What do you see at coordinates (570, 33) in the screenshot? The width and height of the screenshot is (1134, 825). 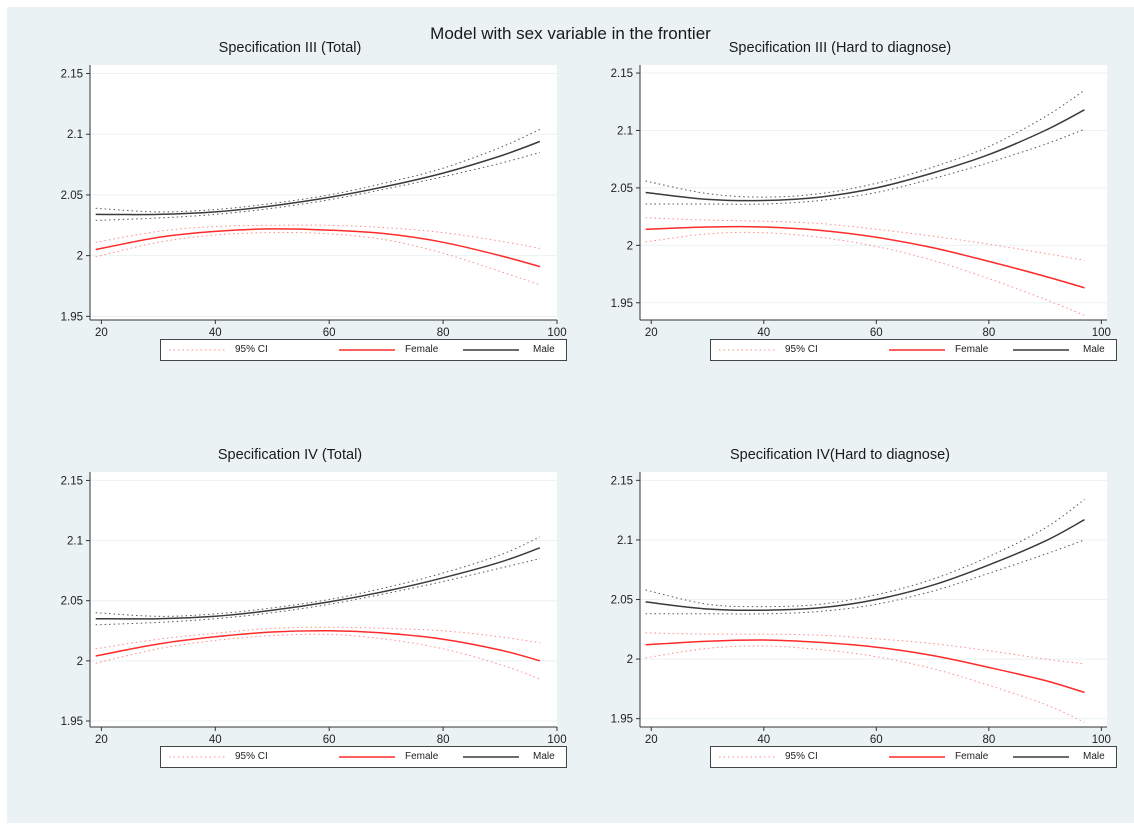 I see `figure-title: Model with sex variable in the frontier` at bounding box center [570, 33].